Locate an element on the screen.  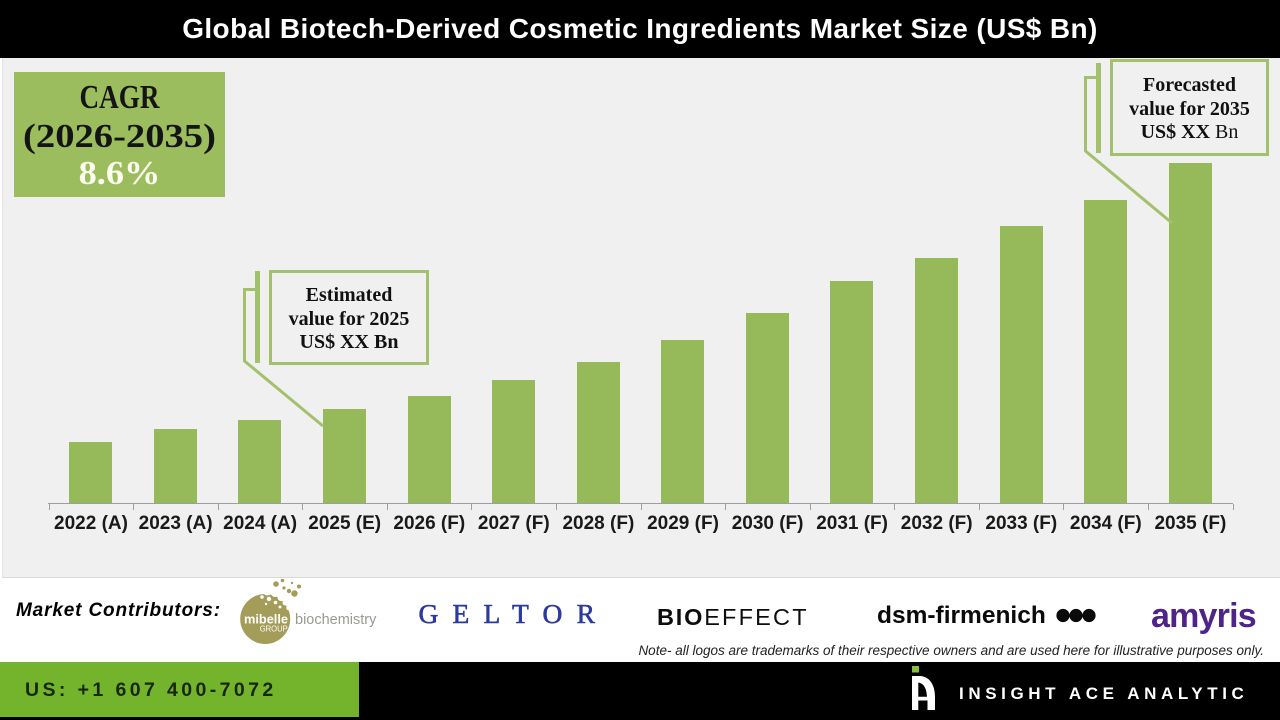
svg-text: GROUP is located at coordinates (274, 628).